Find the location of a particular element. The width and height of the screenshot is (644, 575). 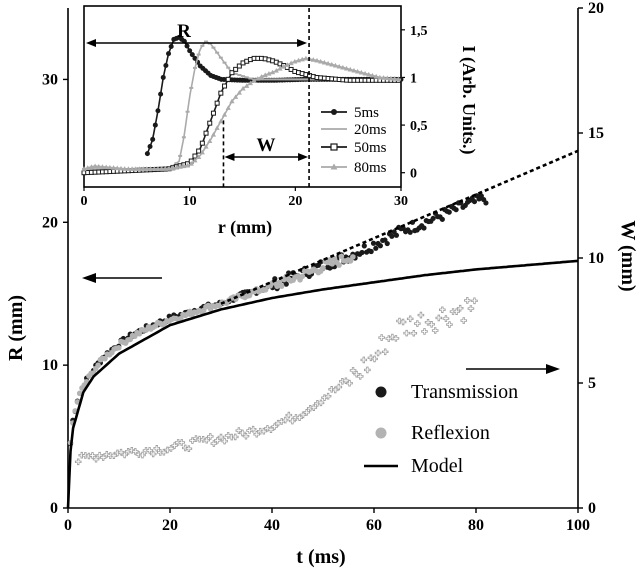

left-arrow-head is located at coordinates (89, 278).